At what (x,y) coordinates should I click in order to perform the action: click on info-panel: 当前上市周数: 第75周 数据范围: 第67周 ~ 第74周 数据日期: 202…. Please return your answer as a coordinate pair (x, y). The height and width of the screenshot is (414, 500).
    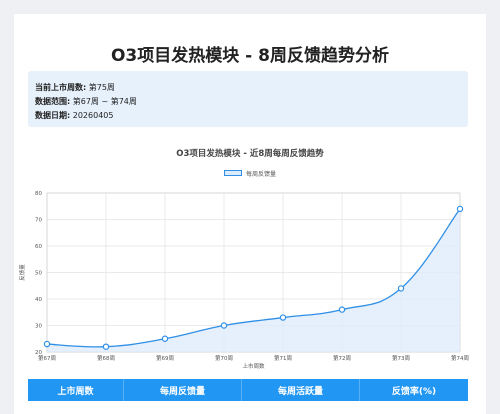
    Looking at the image, I should click on (248, 99).